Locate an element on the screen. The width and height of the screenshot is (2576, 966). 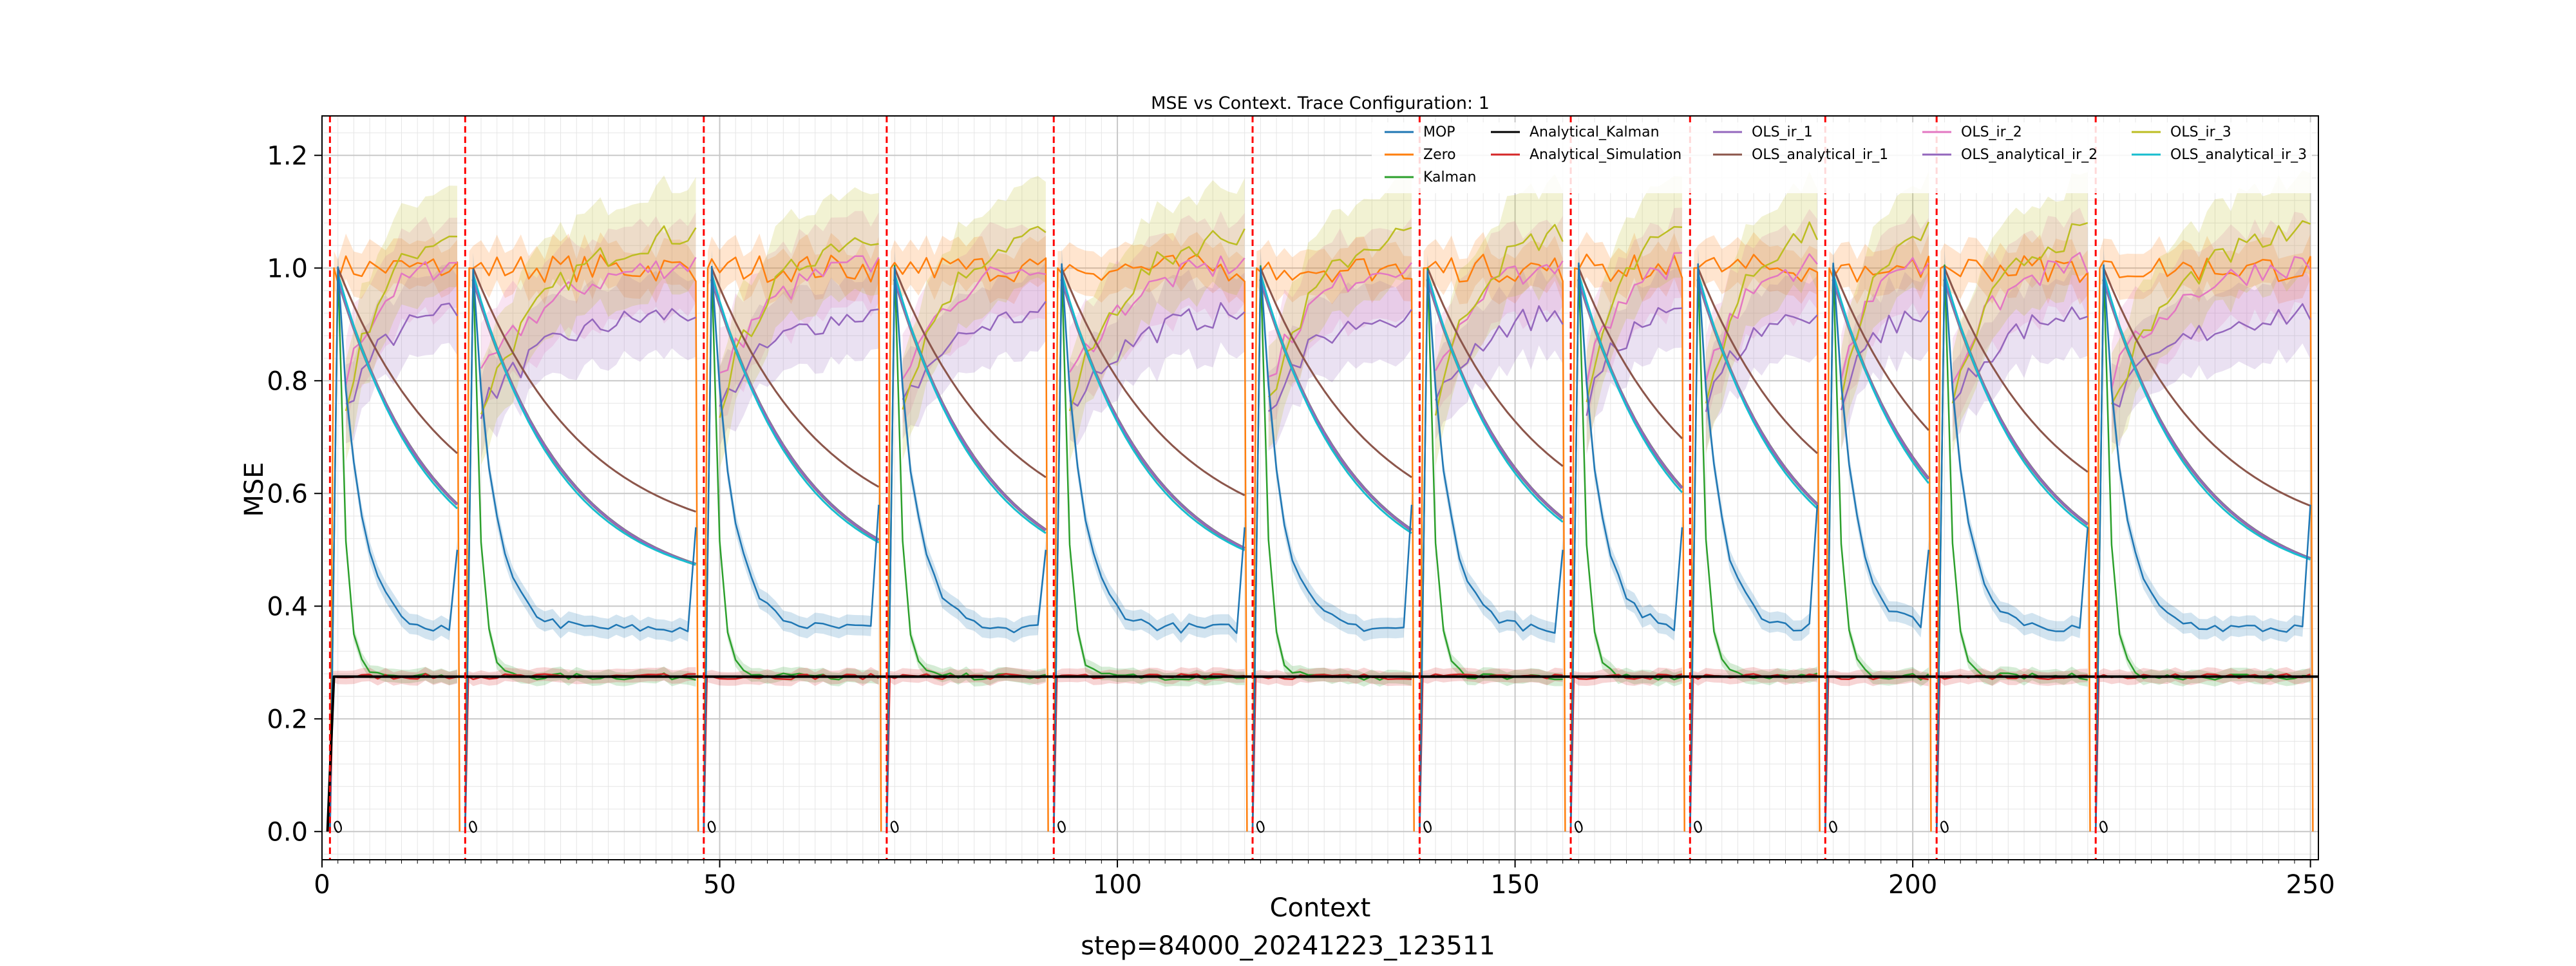
band-mop is located at coordinates (791, 540).